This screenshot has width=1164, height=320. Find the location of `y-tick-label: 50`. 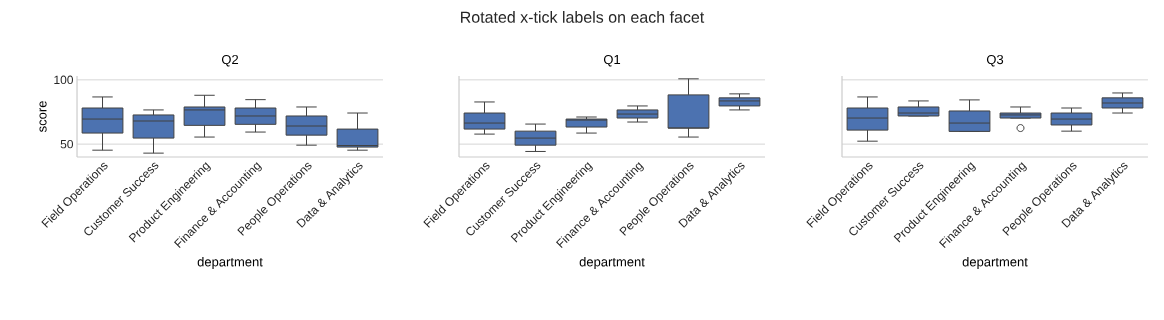

y-tick-label: 50 is located at coordinates (67, 144).